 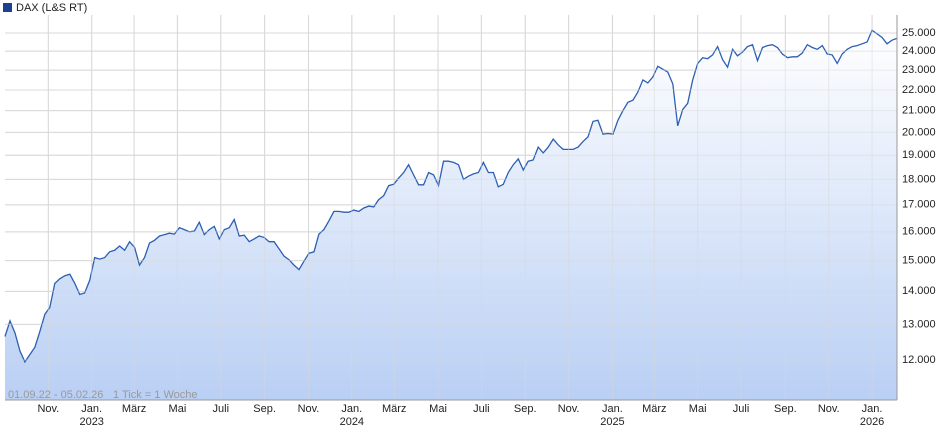 I want to click on y-tick-label: 19.000, so click(x=919, y=155).